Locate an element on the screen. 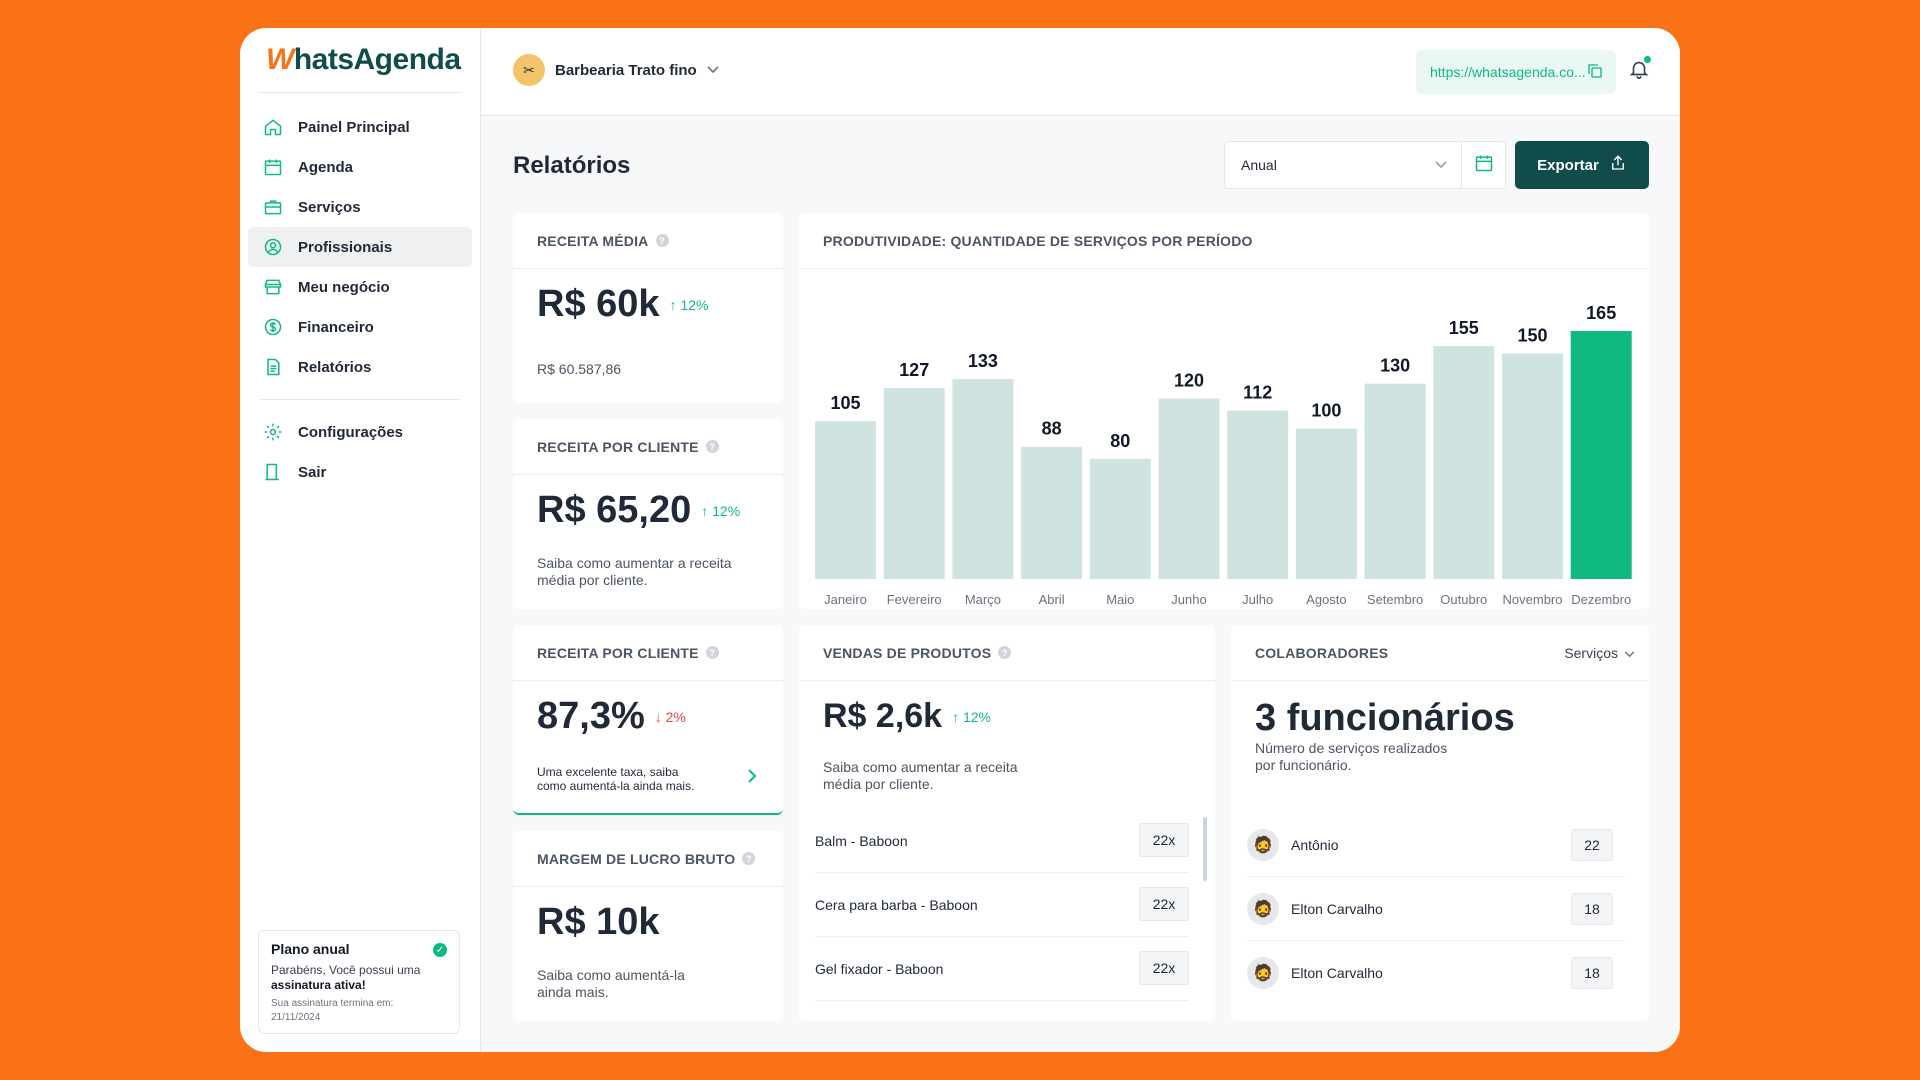  x-tick-label: Março is located at coordinates (983, 599).